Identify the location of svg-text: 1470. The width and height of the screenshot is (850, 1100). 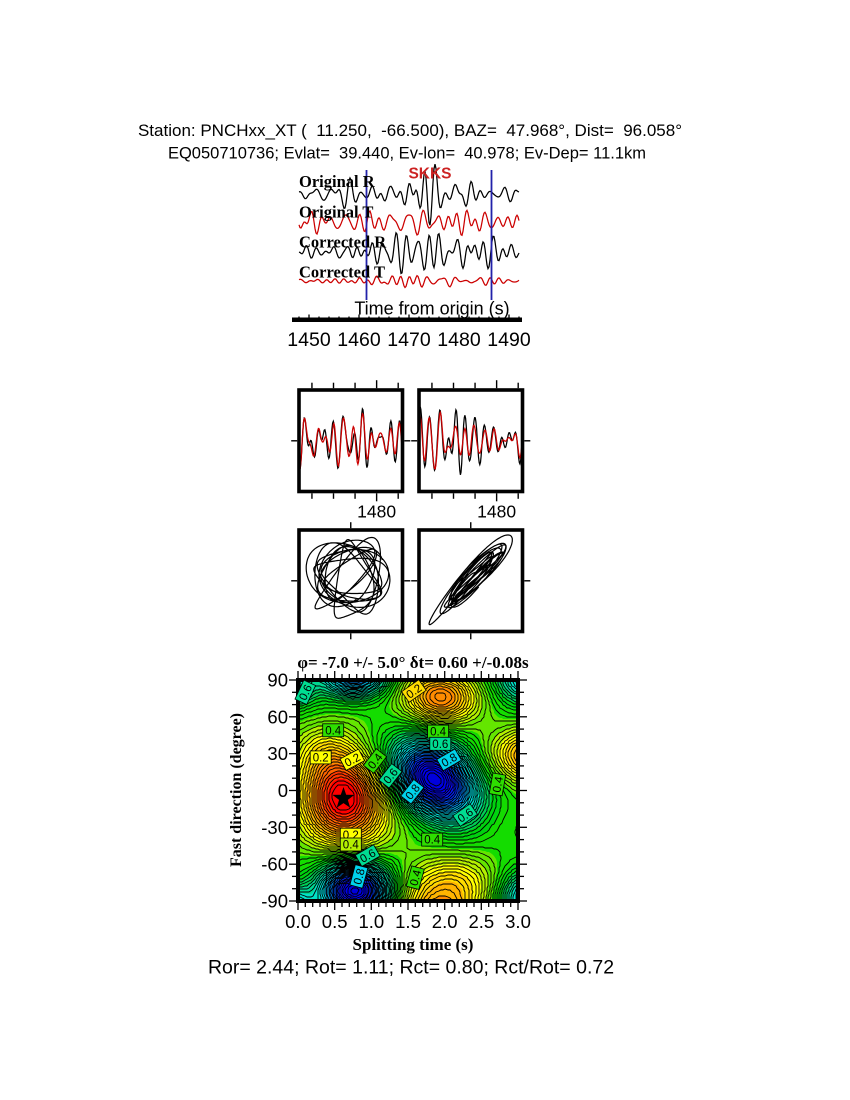
(409, 340).